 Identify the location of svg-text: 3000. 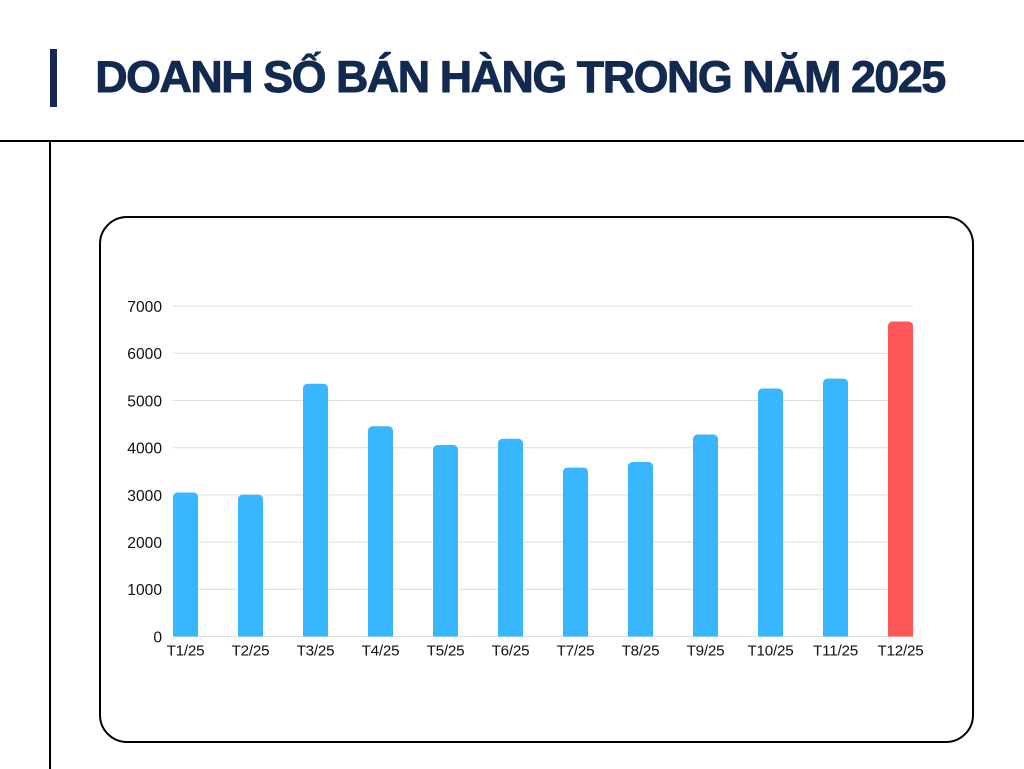
(144, 496).